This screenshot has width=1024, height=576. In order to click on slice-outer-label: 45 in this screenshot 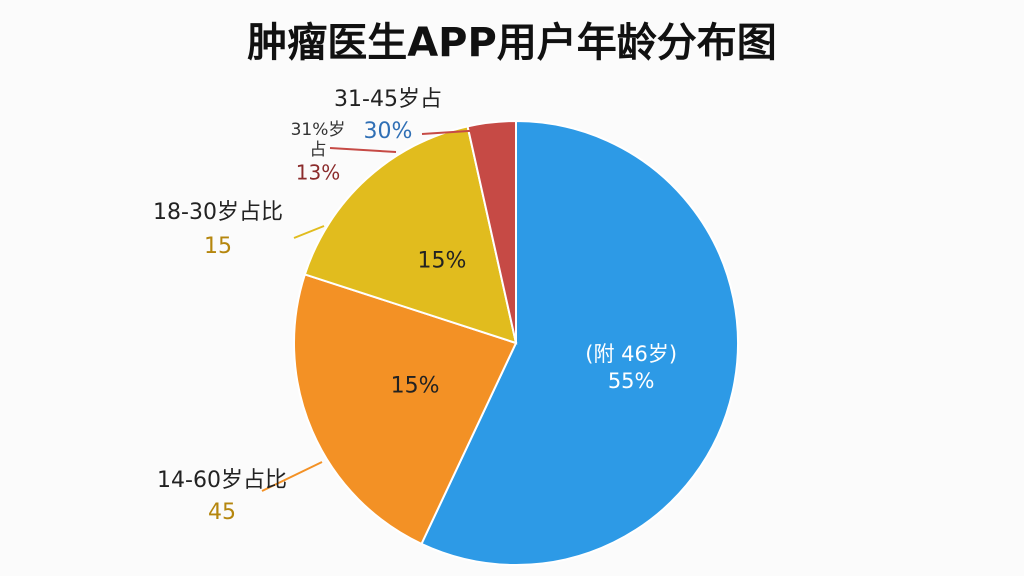, I will do `click(222, 512)`.